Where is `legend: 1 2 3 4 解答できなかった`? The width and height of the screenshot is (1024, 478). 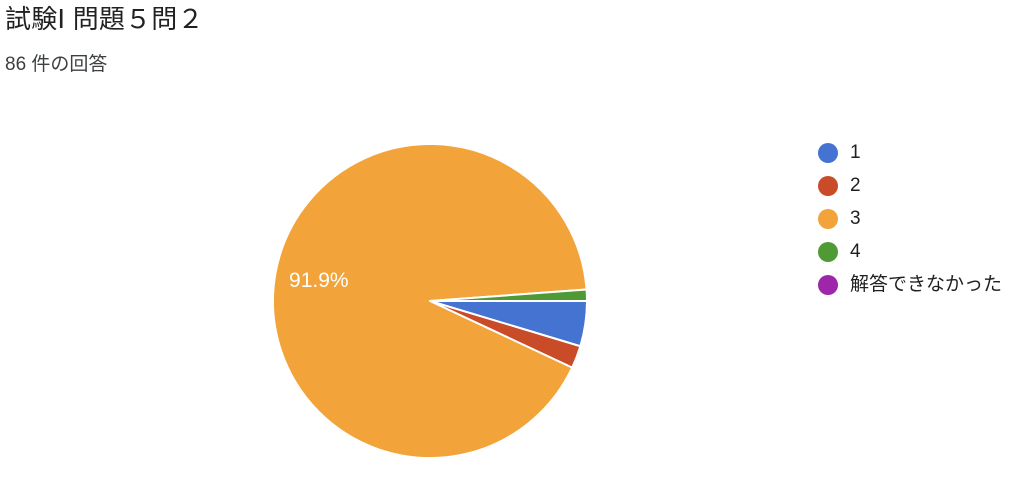 legend: 1 2 3 4 解答できなかった is located at coordinates (910, 218).